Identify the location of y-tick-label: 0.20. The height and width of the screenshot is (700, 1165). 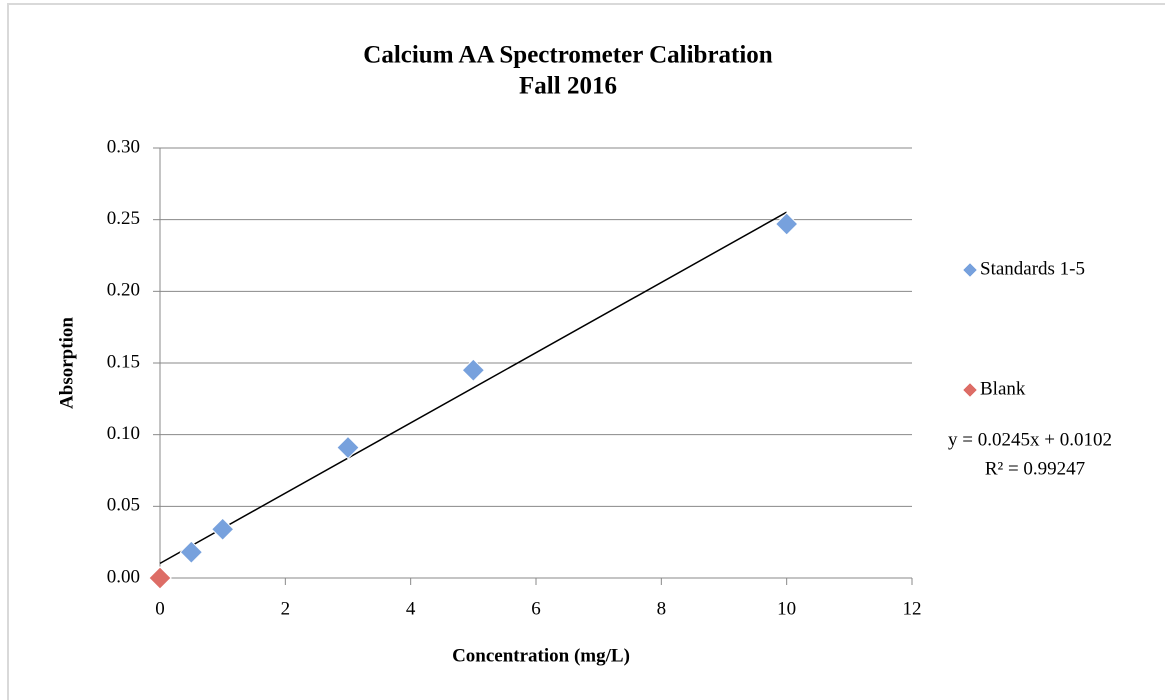
(123, 290).